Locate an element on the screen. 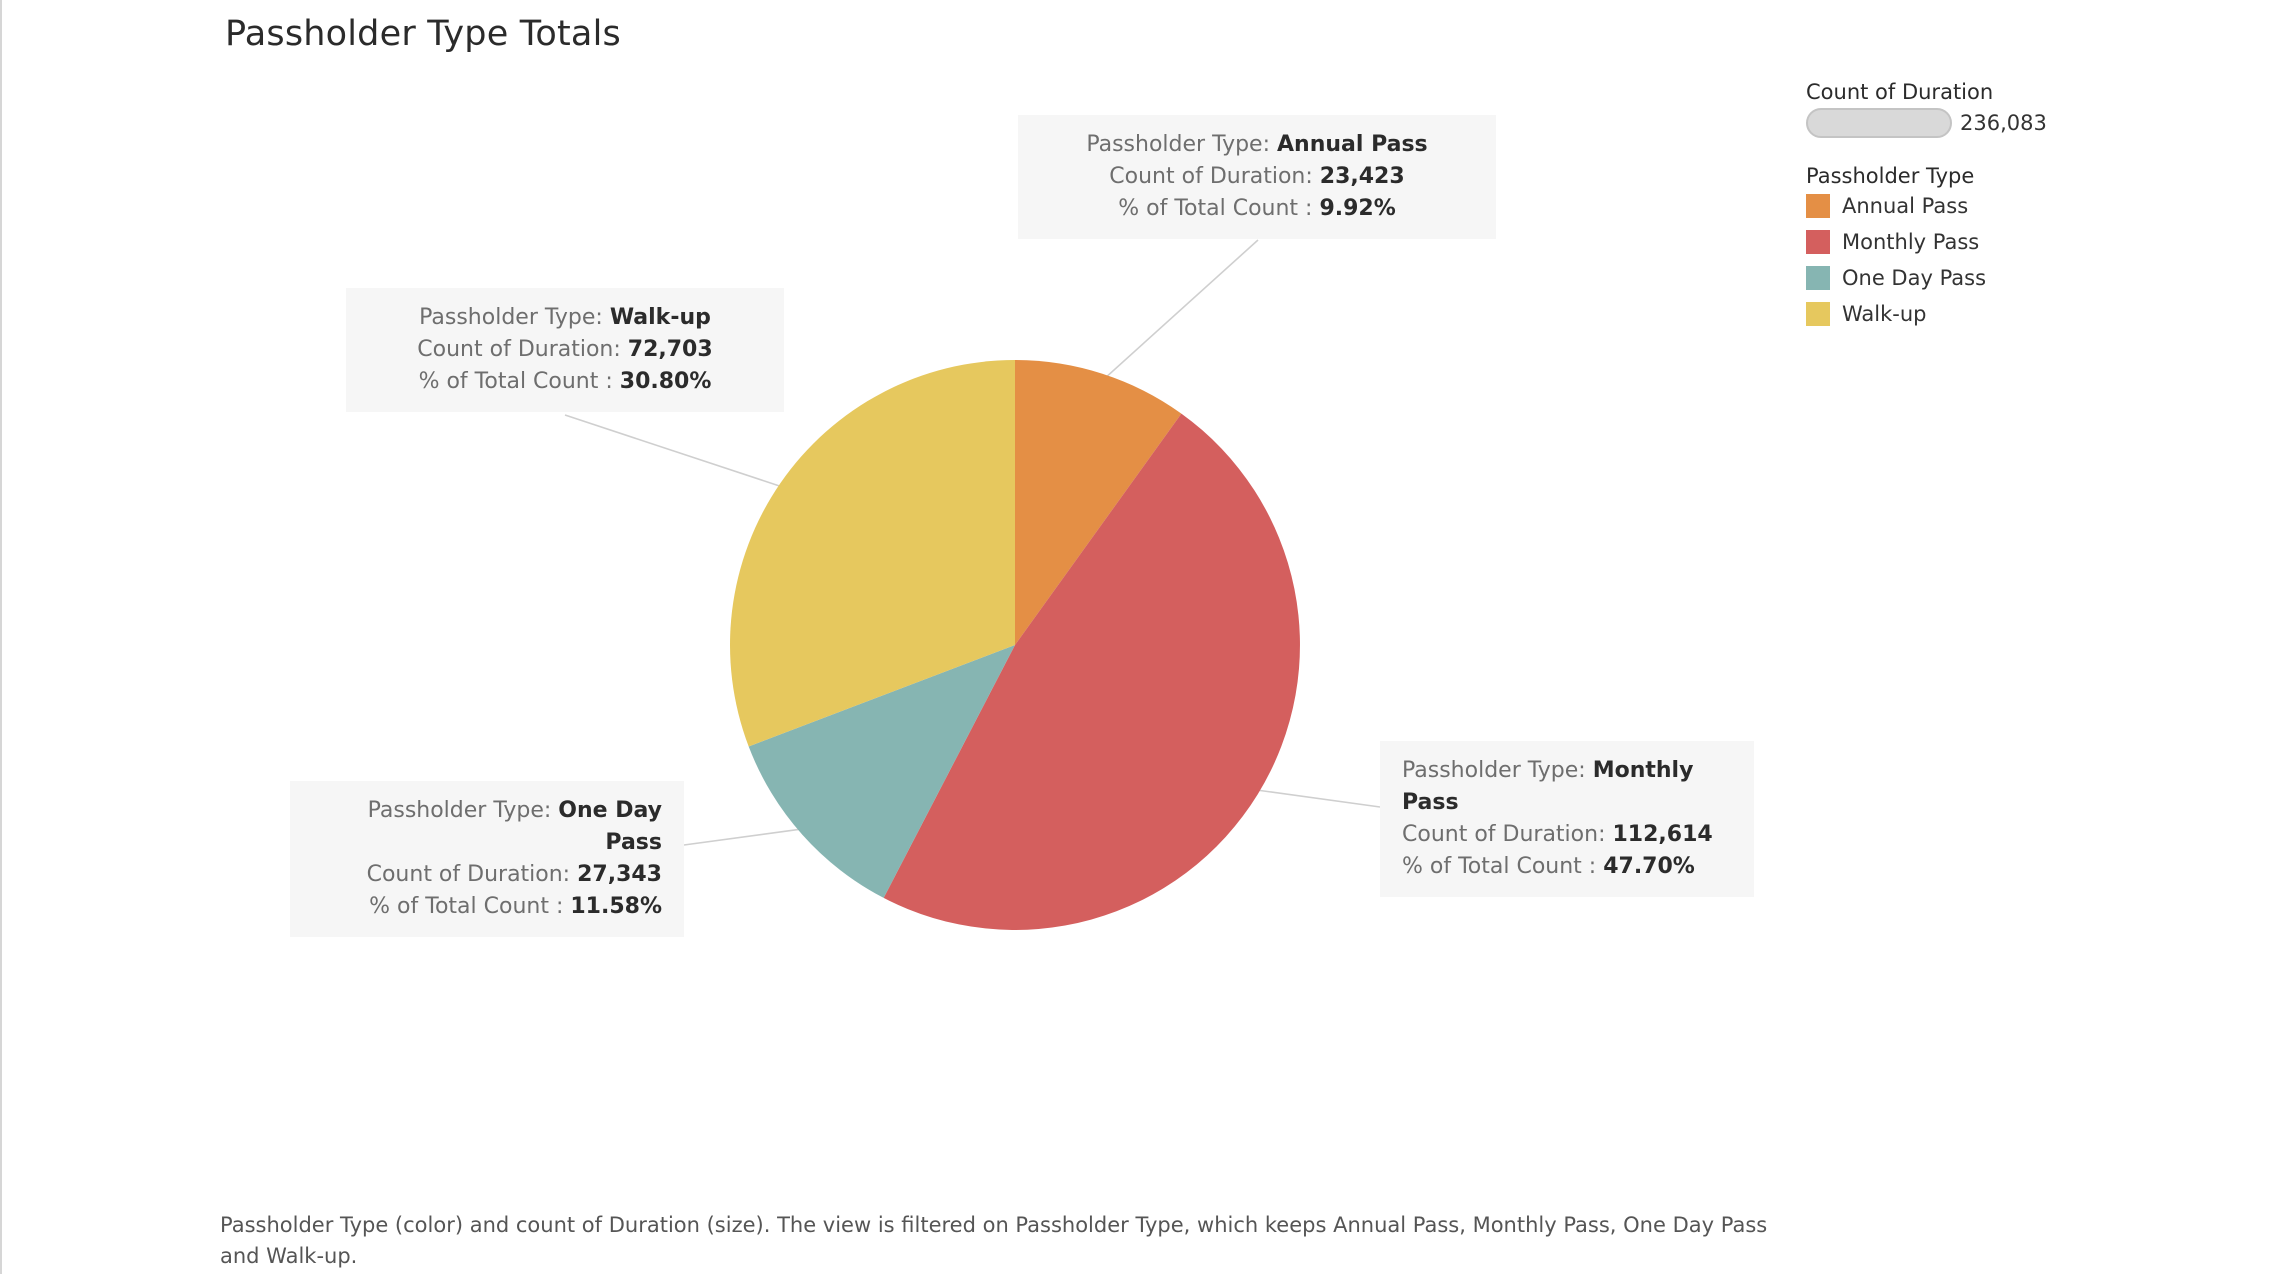 This screenshot has width=2270, height=1274. size-legend-swatch is located at coordinates (1879, 123).